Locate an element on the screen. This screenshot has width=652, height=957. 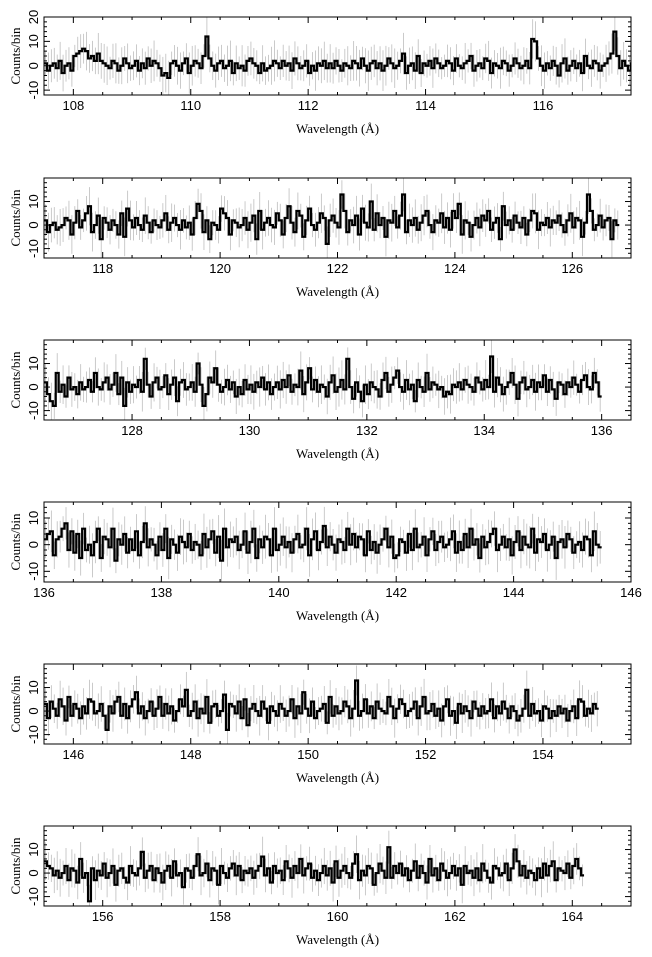
x-tick-label: 122 is located at coordinates (338, 268).